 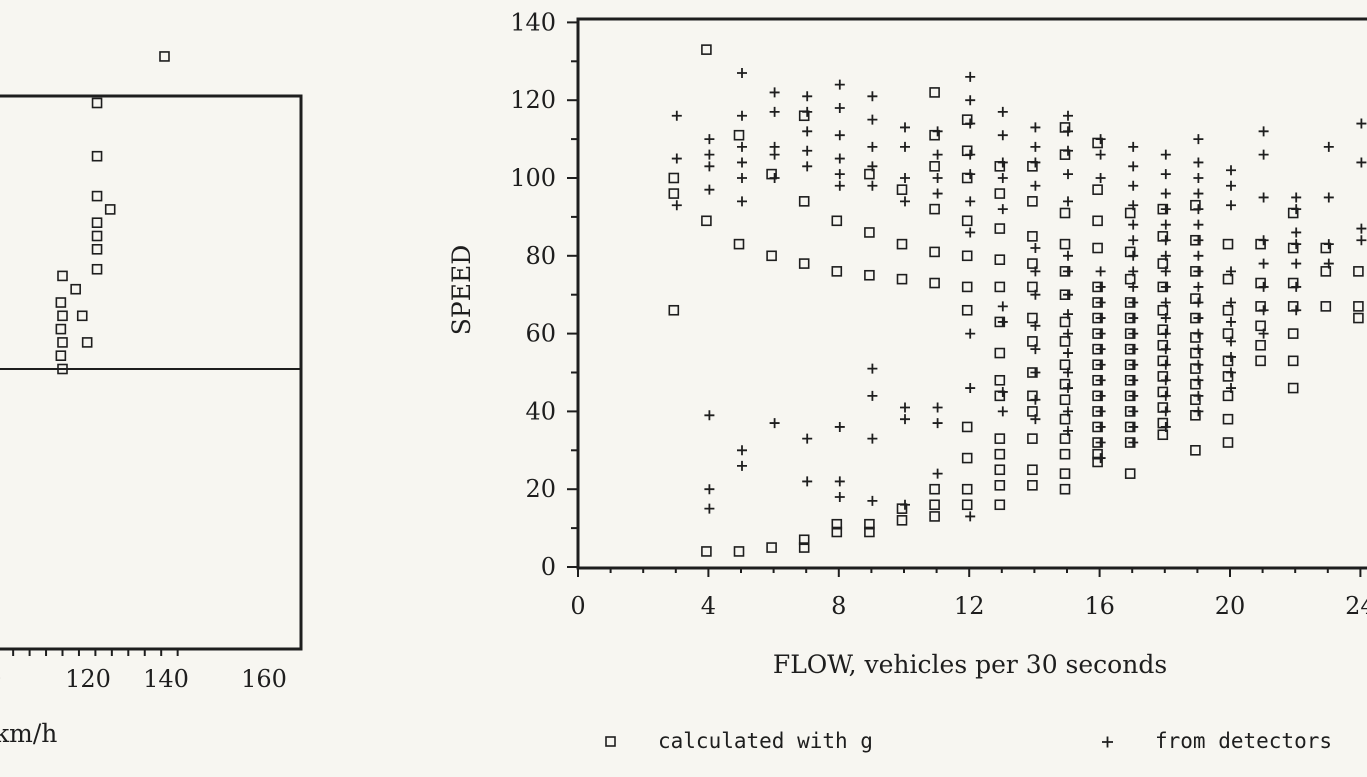 I want to click on right-x-ticks, so click(x=969, y=572).